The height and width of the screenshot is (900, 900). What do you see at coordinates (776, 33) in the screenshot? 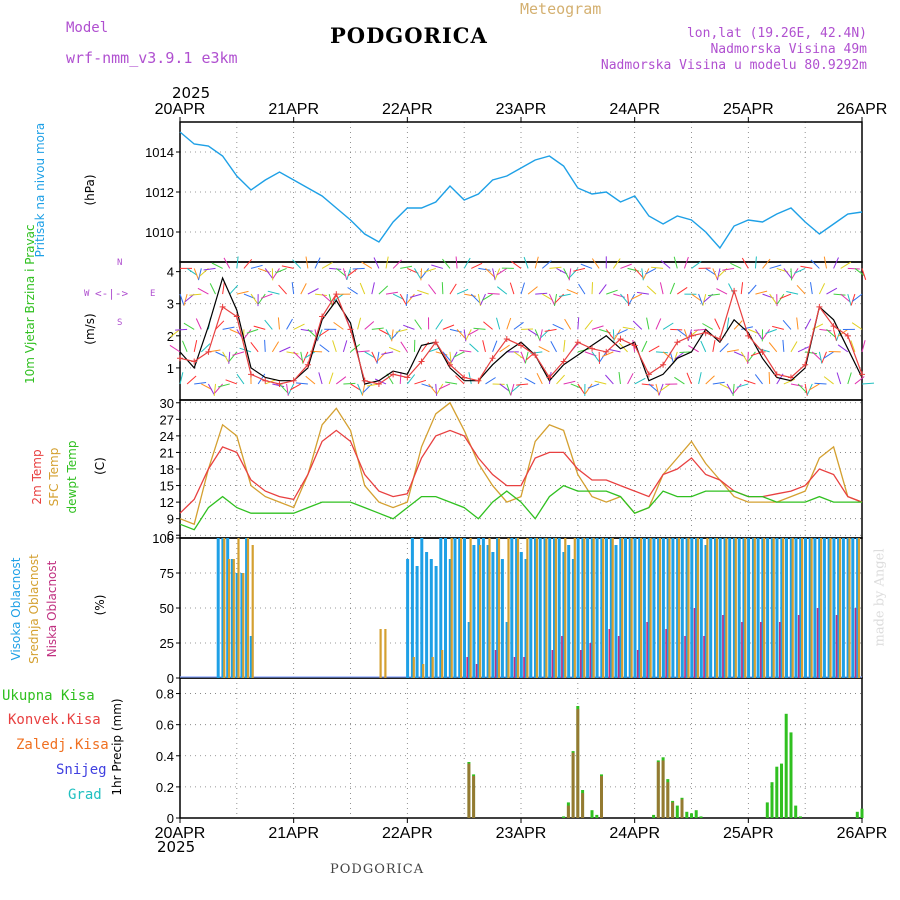
I see `coords-label: lon,lat (19.26E, 42.4N)` at bounding box center [776, 33].